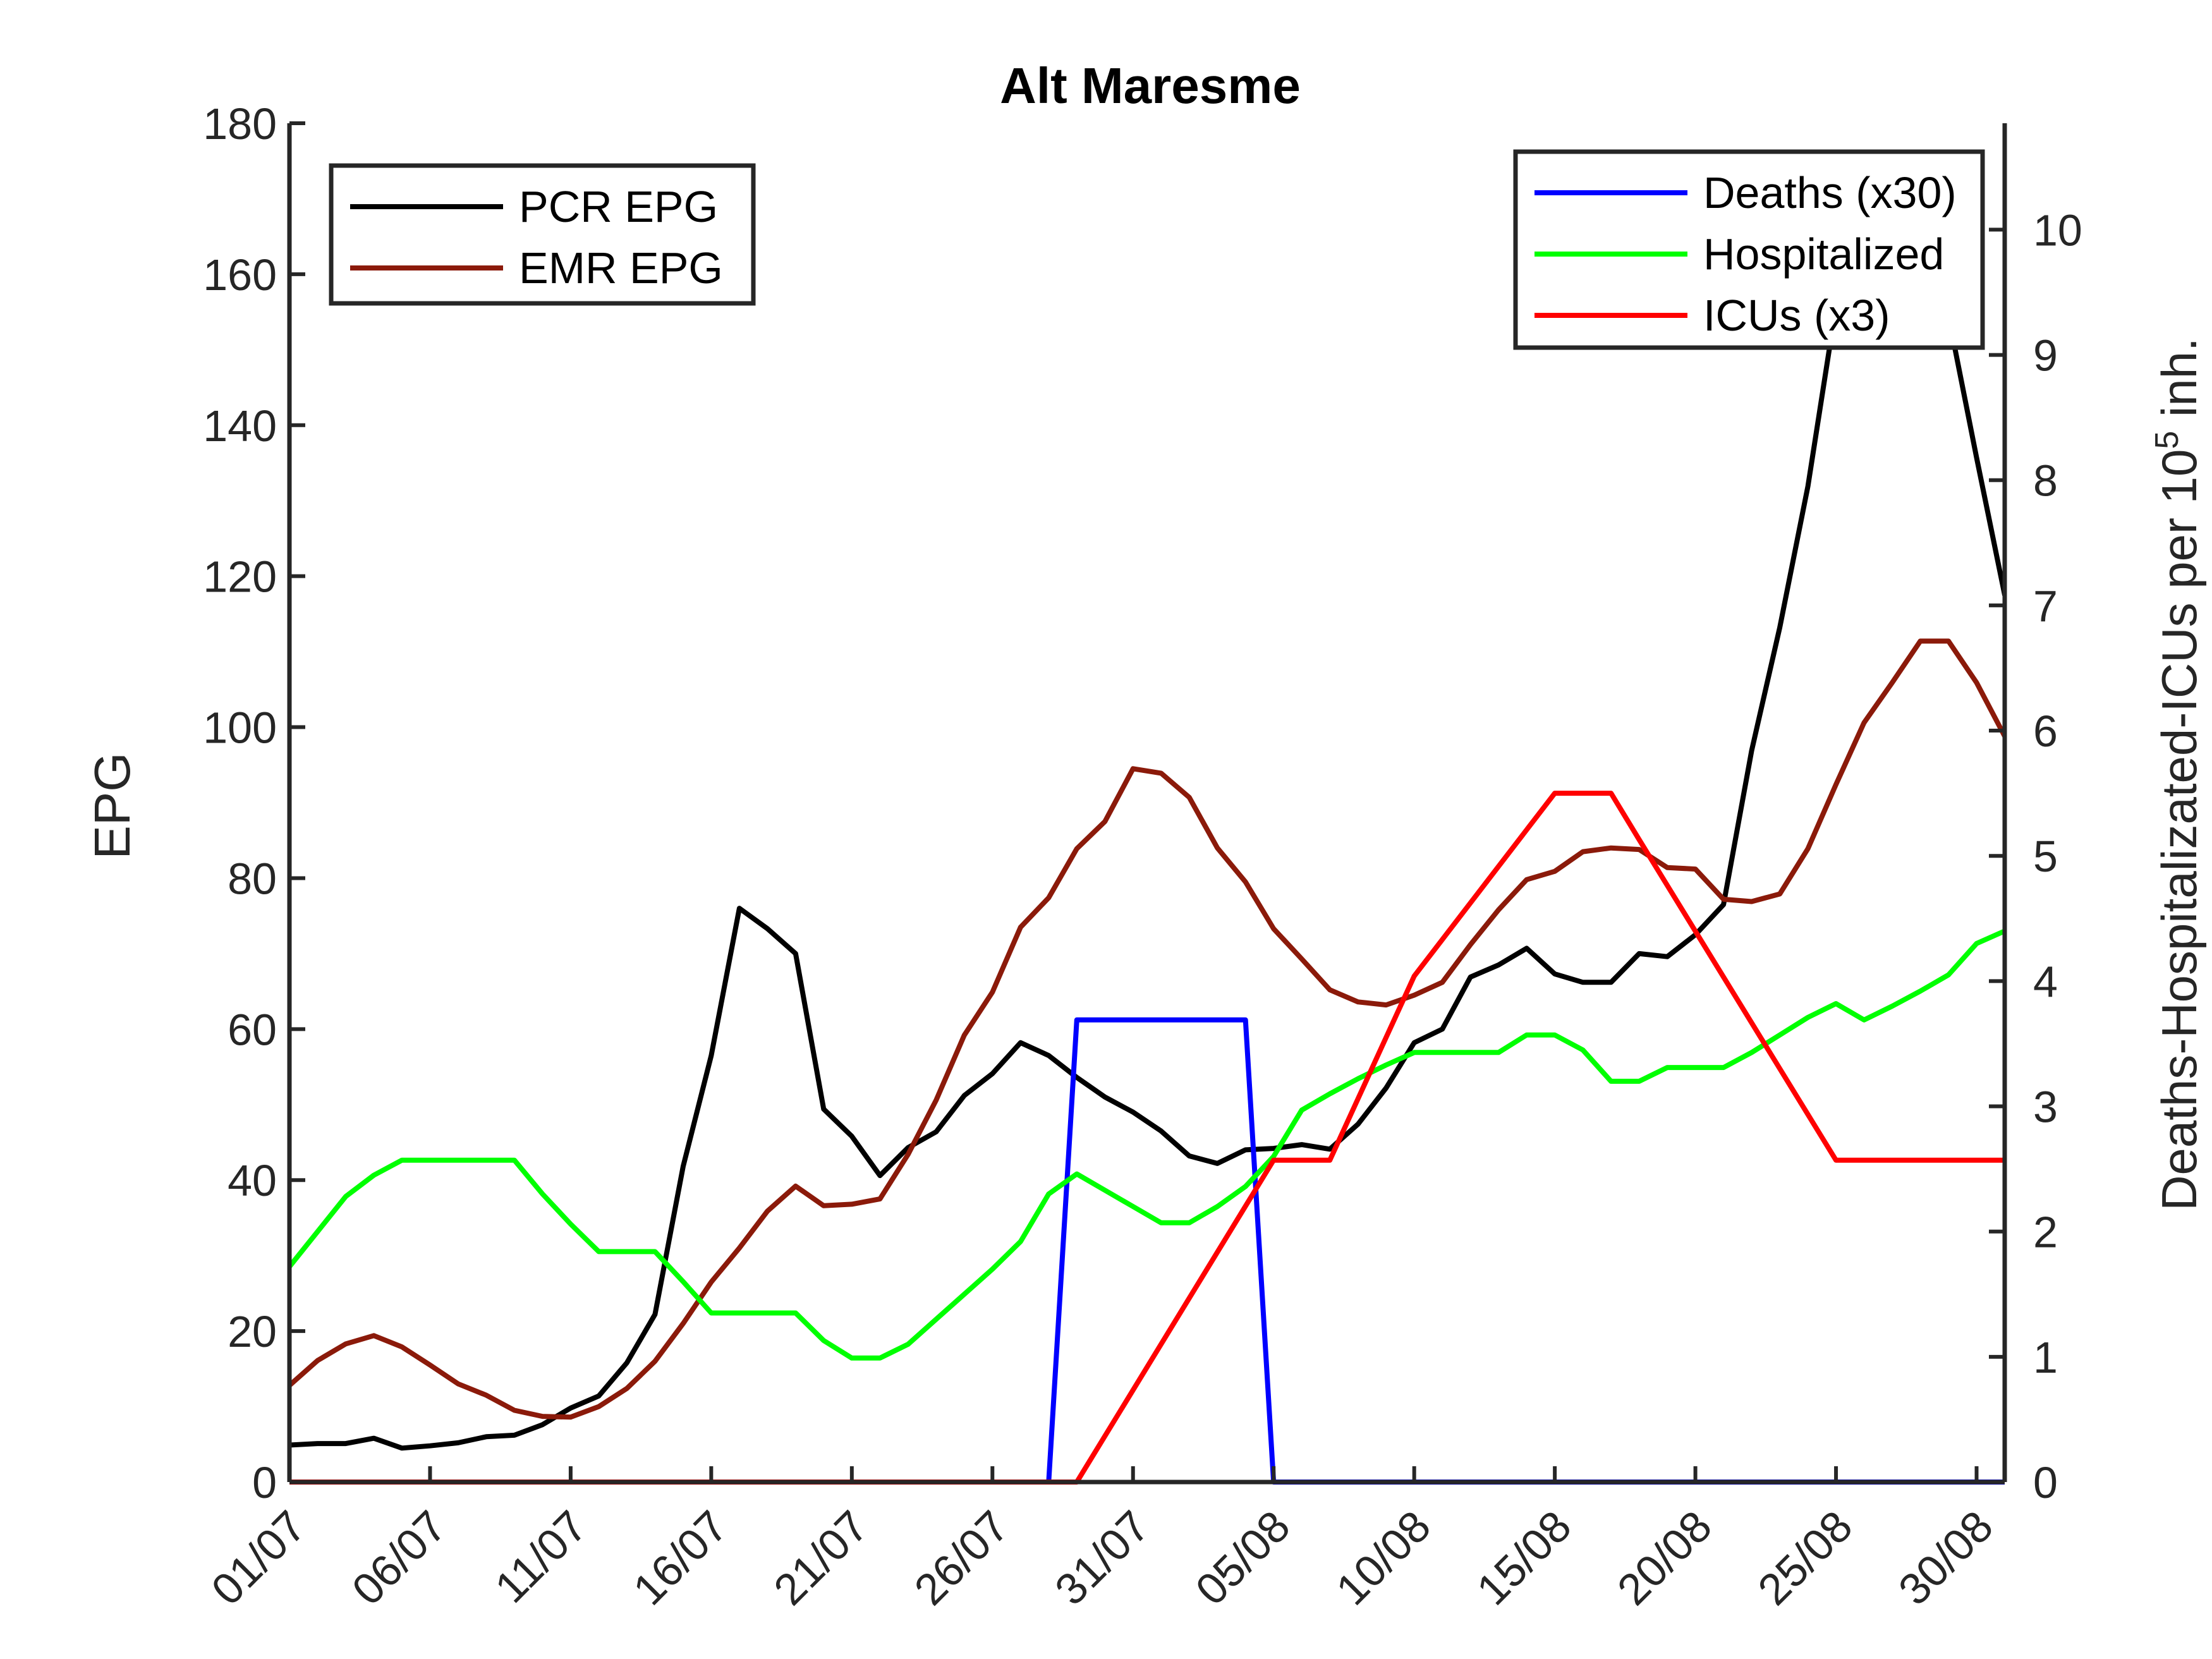 The image size is (2212, 1659). I want to click on y-right-tick-label: 4, so click(2045, 981).